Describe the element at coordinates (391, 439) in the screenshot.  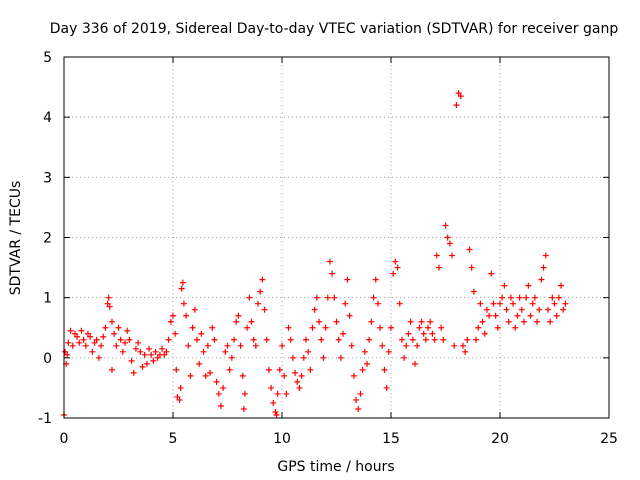
I see `x-tick-label: 15` at that location.